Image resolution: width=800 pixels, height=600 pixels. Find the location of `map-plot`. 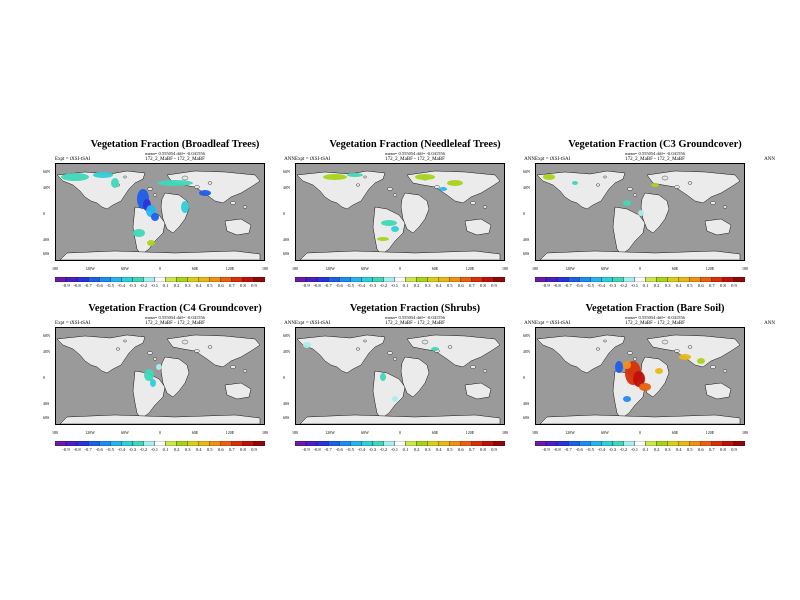

map-plot is located at coordinates (400, 376).